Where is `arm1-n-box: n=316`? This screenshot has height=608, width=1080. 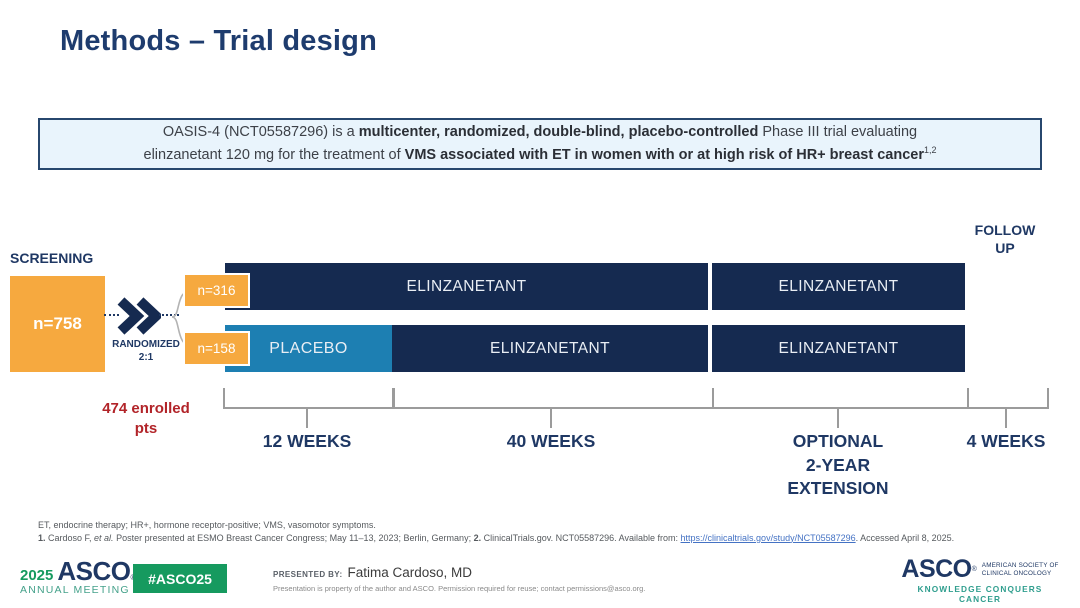 arm1-n-box: n=316 is located at coordinates (216, 290).